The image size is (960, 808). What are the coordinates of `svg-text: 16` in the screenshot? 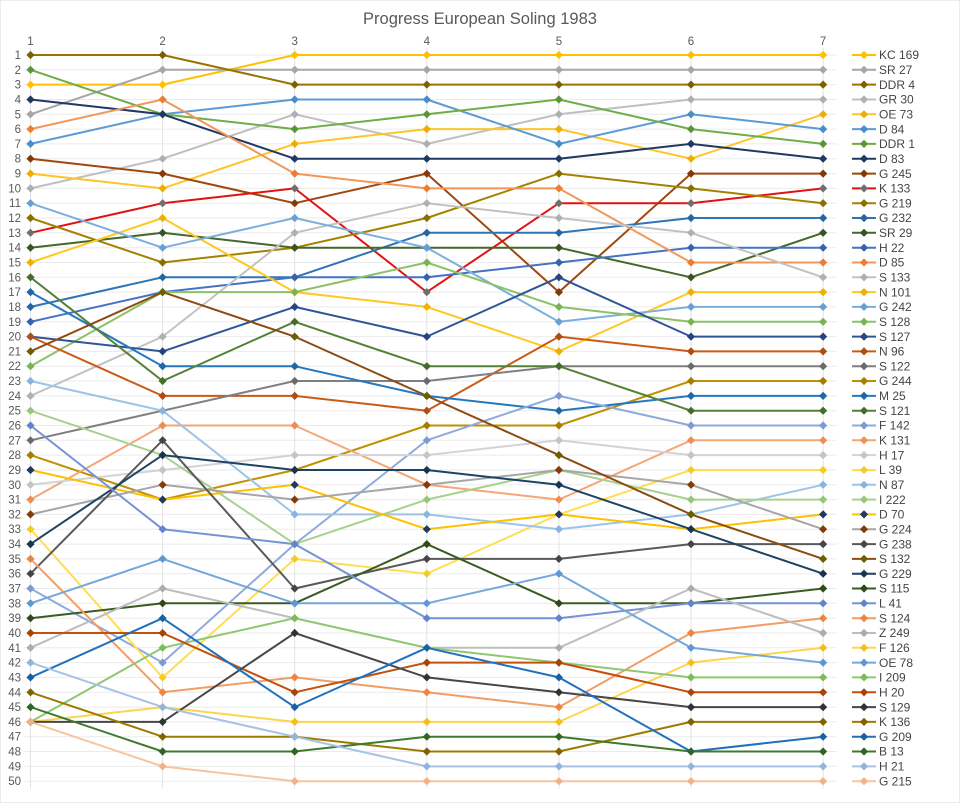 It's located at (14, 278).